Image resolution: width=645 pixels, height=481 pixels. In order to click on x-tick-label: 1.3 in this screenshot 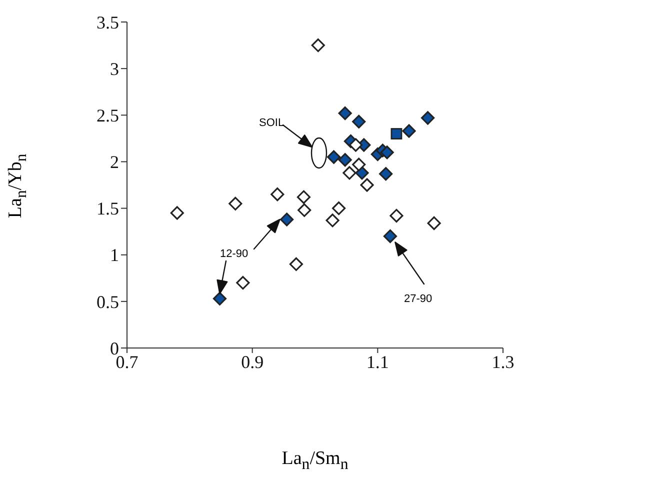, I will do `click(503, 362)`.